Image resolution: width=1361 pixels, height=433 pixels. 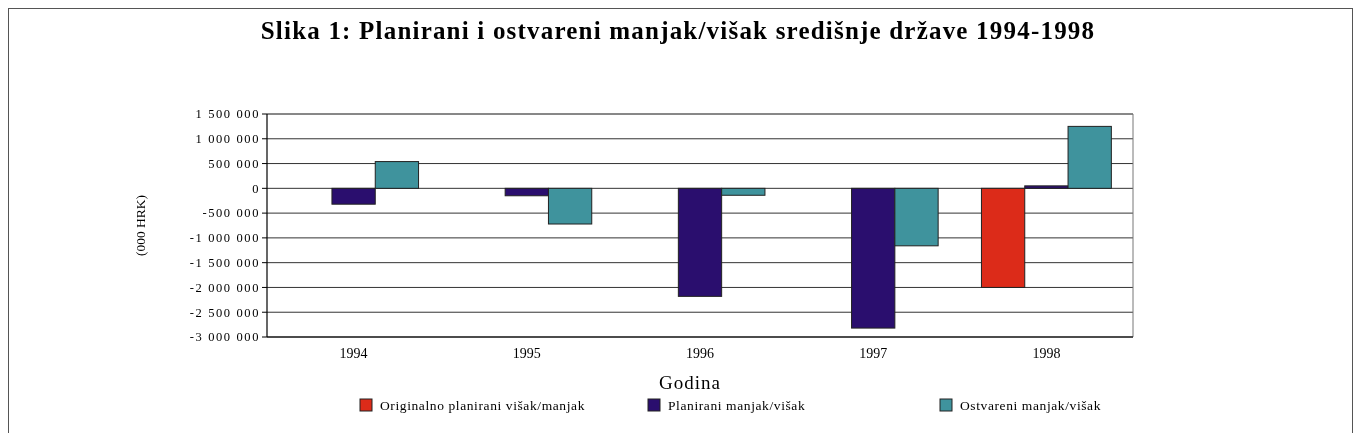 I want to click on y-tick-label: -1 500 000, so click(x=224, y=263).